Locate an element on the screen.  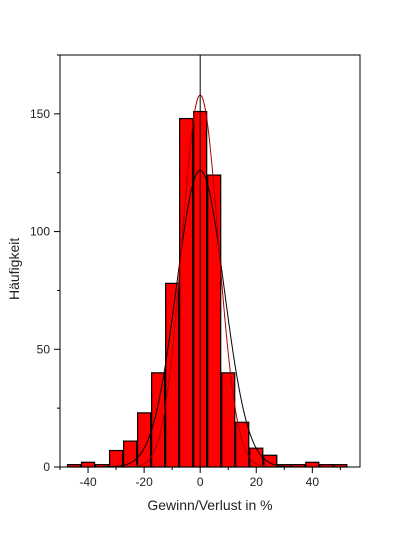
x-tick-label: 20 is located at coordinates (257, 482).